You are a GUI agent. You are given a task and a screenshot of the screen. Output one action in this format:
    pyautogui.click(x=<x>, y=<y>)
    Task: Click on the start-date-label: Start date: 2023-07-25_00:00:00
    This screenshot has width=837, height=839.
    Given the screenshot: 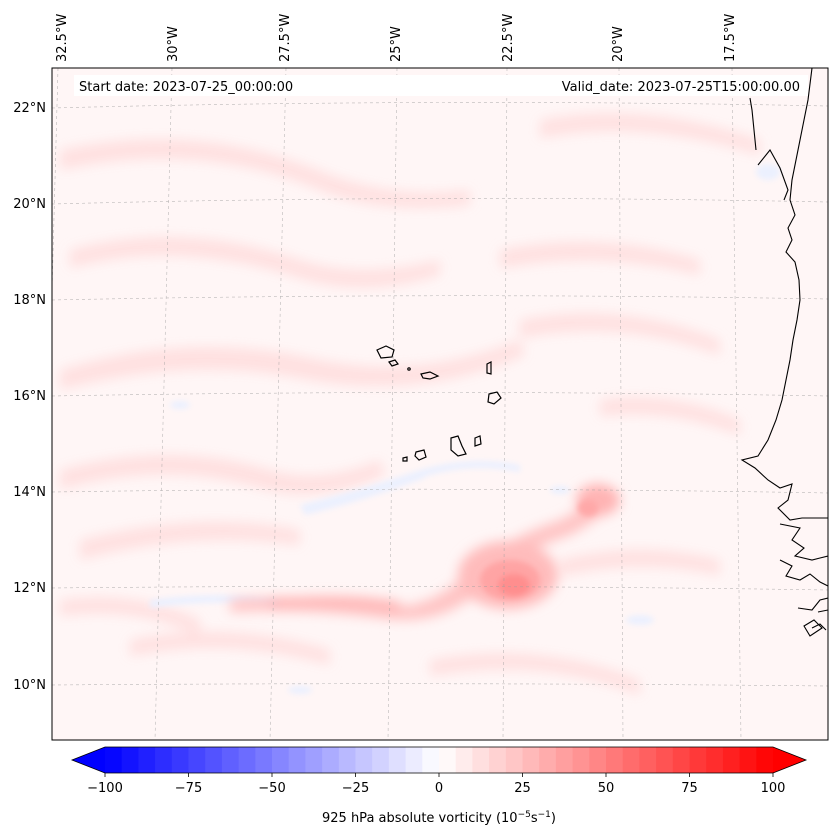 What is the action you would take?
    pyautogui.click(x=186, y=87)
    